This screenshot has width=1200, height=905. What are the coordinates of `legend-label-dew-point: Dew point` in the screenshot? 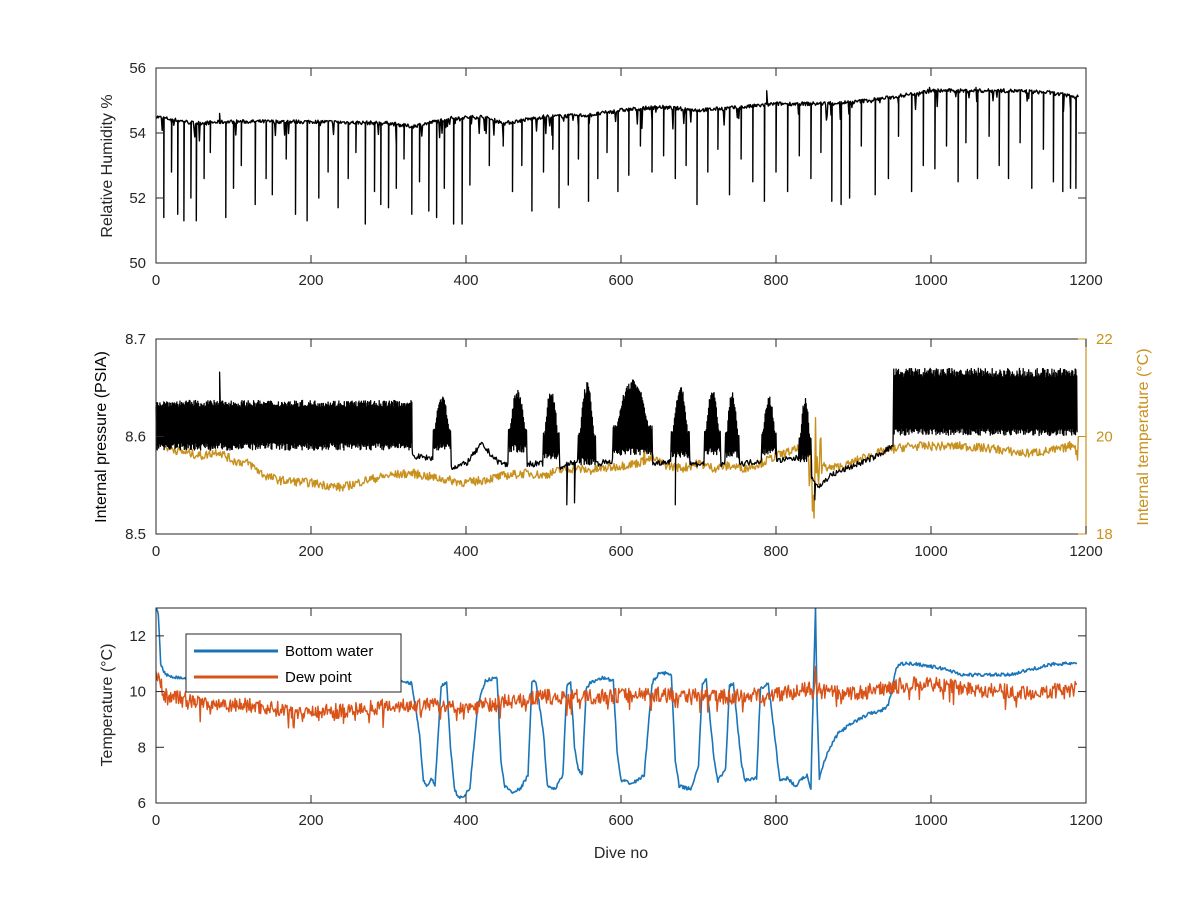 It's located at (319, 677).